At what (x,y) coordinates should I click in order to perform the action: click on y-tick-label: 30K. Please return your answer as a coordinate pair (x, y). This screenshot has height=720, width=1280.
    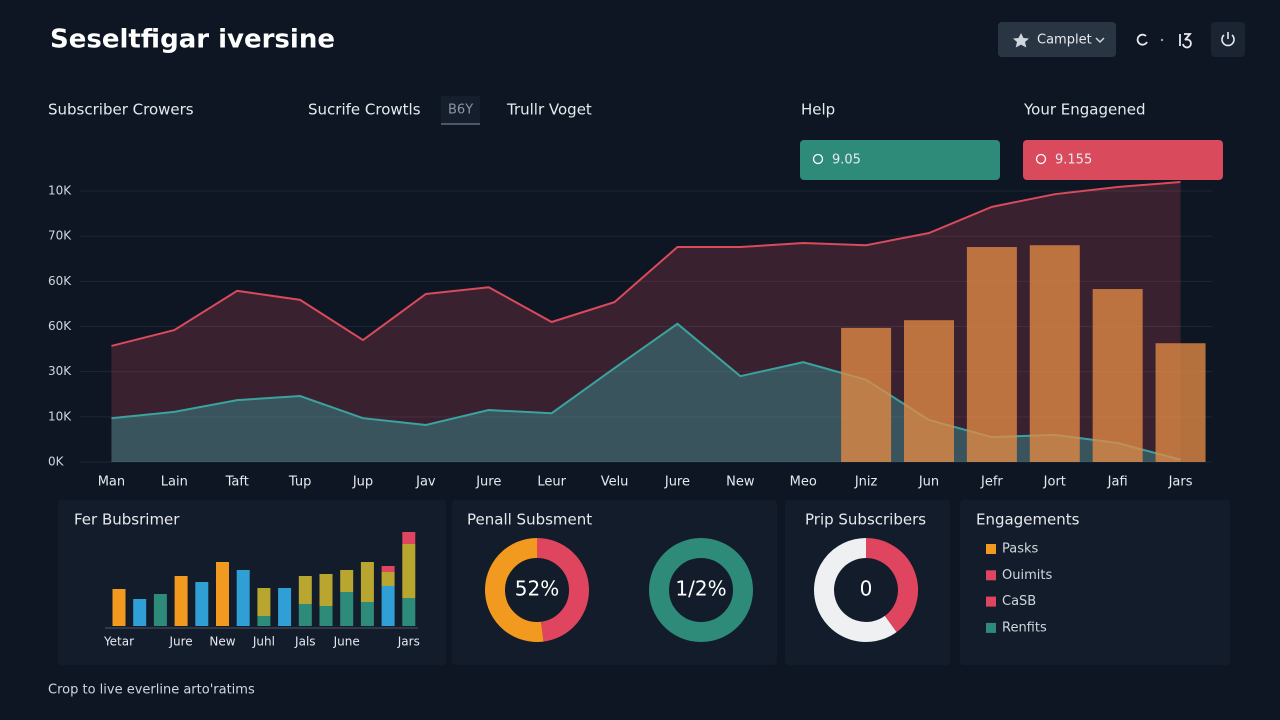
    Looking at the image, I should click on (60, 371).